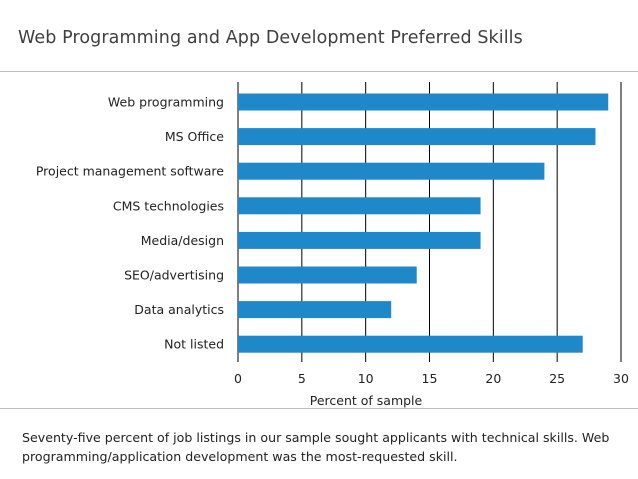 The image size is (638, 479). I want to click on x-tick-label: 0, so click(238, 378).